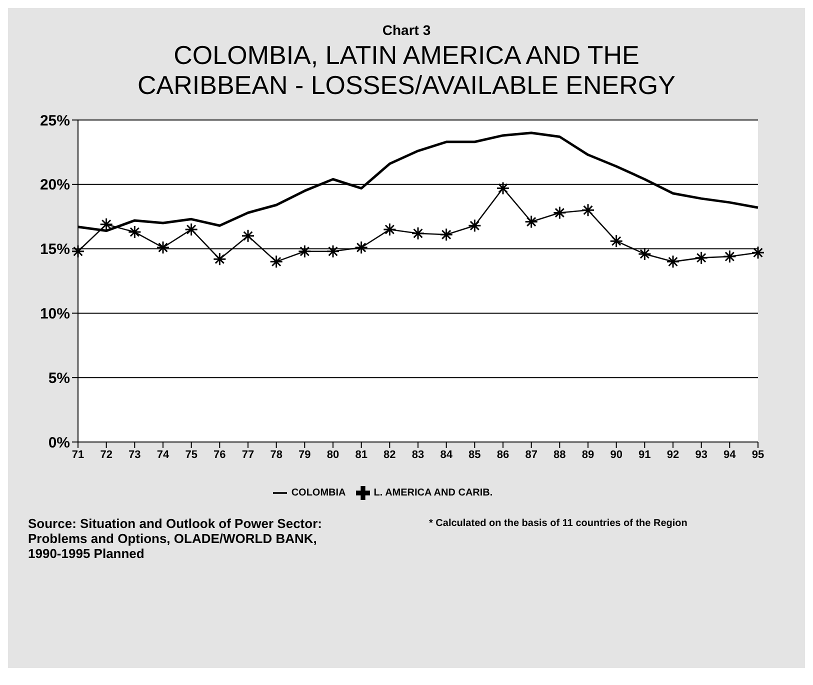 This screenshot has height=685, width=813. What do you see at coordinates (59, 443) in the screenshot?
I see `y-tick-label: 0%` at bounding box center [59, 443].